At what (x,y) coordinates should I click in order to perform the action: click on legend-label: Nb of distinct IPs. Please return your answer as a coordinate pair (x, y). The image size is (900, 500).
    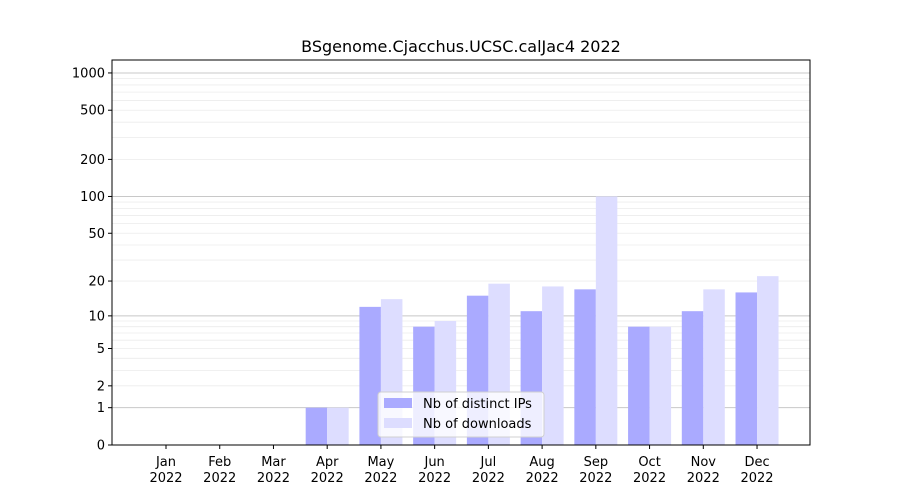
    Looking at the image, I should click on (477, 404).